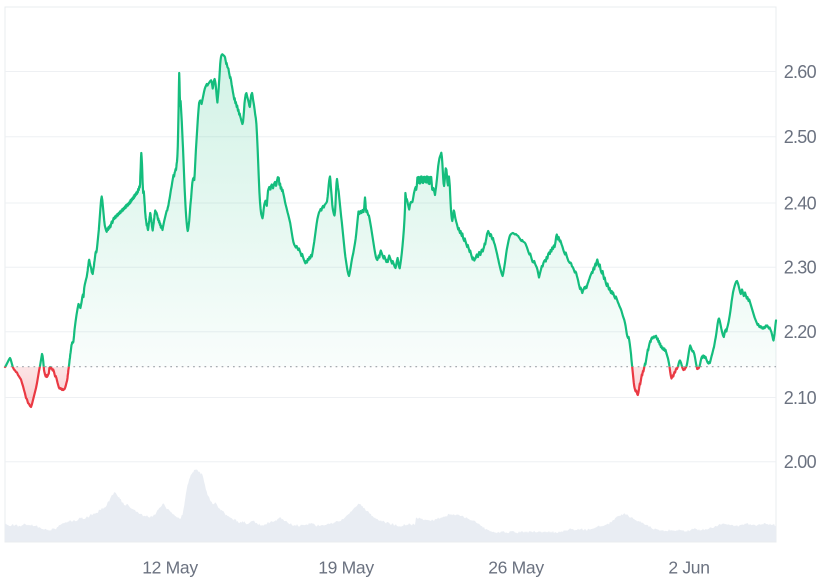 The width and height of the screenshot is (832, 588). What do you see at coordinates (800, 203) in the screenshot?
I see `svg-text: 2.40` at bounding box center [800, 203].